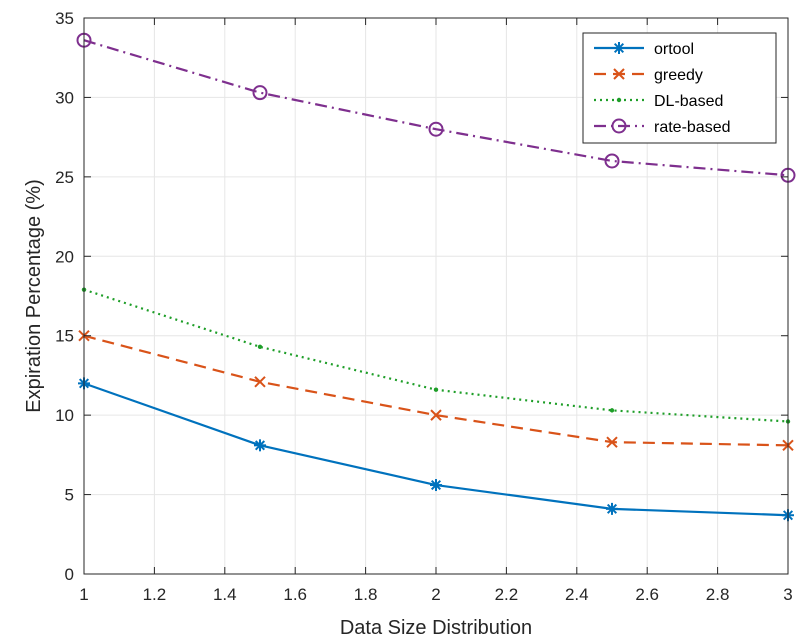  Describe the element at coordinates (619, 126) in the screenshot. I see `legend-marker-rate-based` at that location.